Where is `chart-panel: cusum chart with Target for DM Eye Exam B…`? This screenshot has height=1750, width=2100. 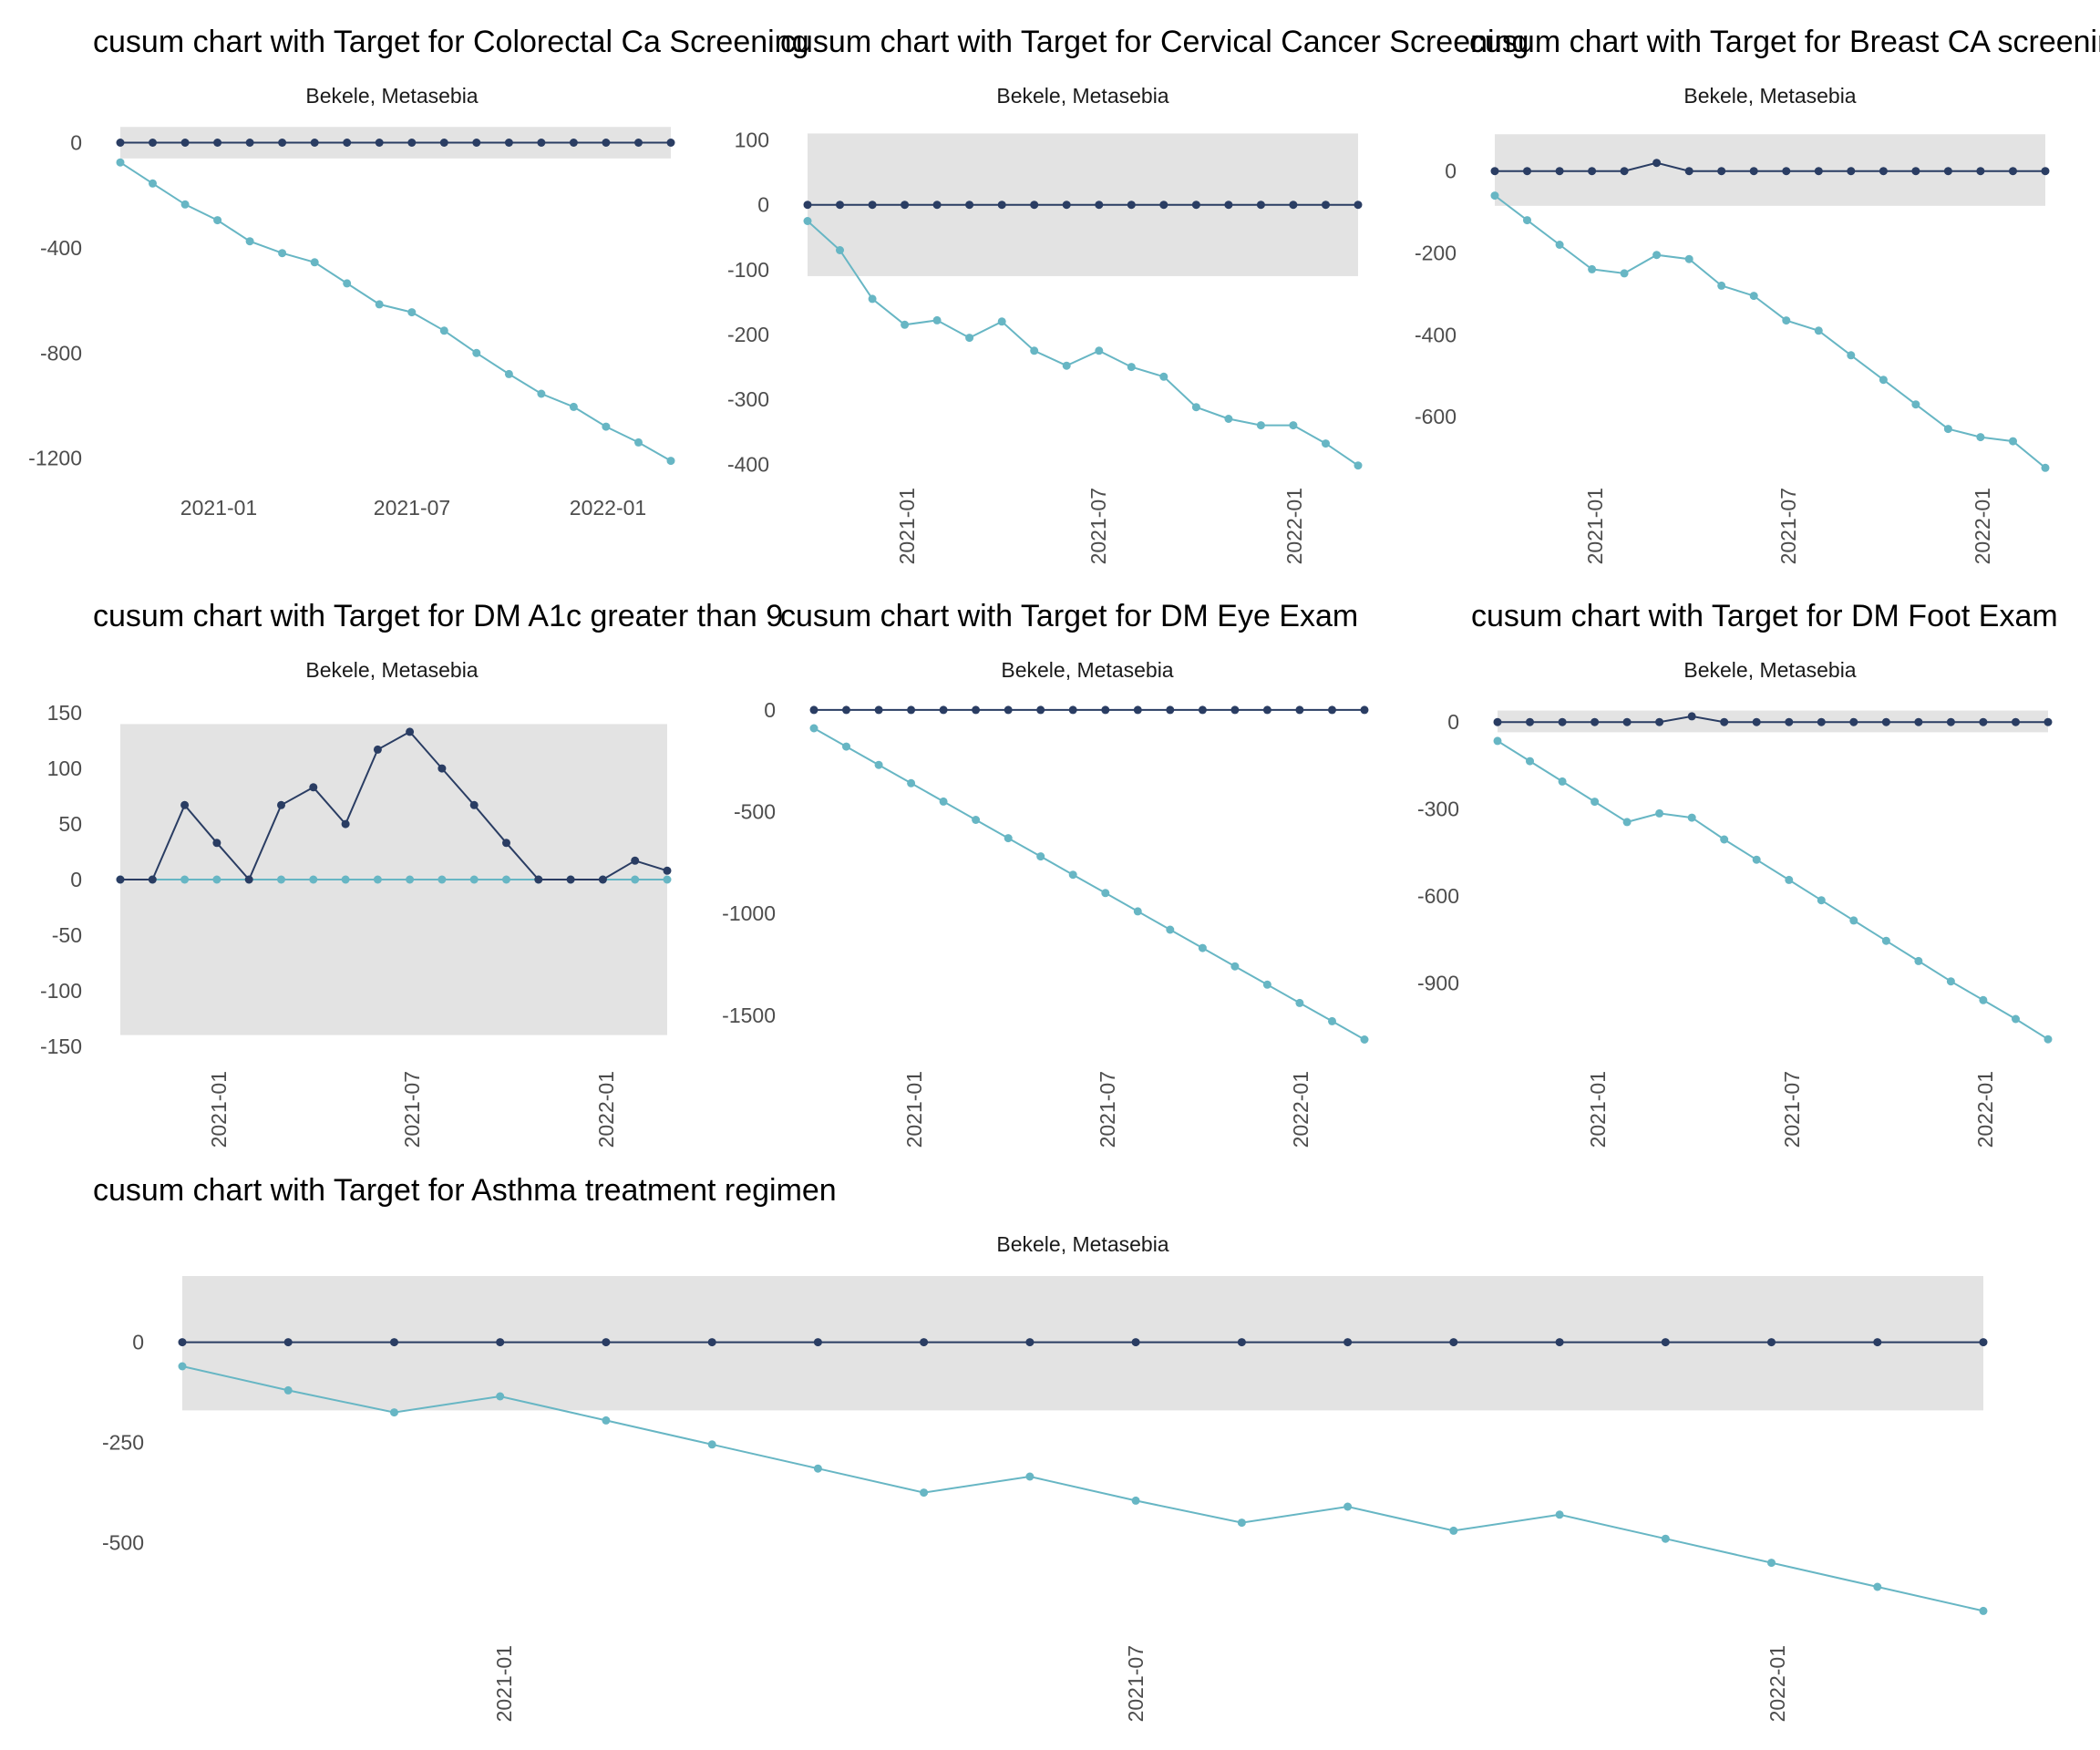
chart-panel: cusum chart with Target for DM Eye Exam B… is located at coordinates (1045, 874).